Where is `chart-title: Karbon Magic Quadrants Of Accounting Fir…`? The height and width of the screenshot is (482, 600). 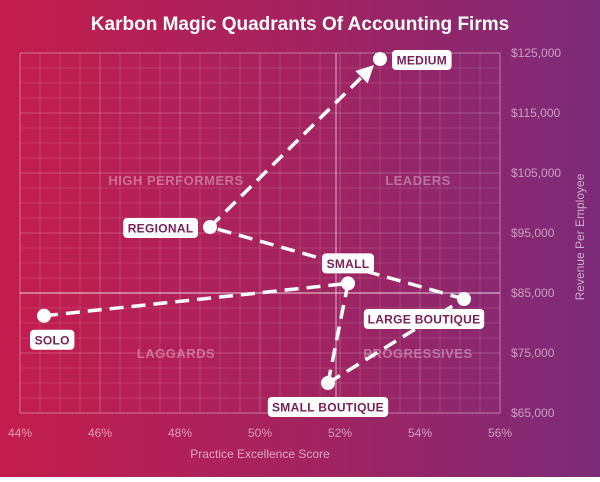
chart-title: Karbon Magic Quadrants Of Accounting Fir… is located at coordinates (300, 24).